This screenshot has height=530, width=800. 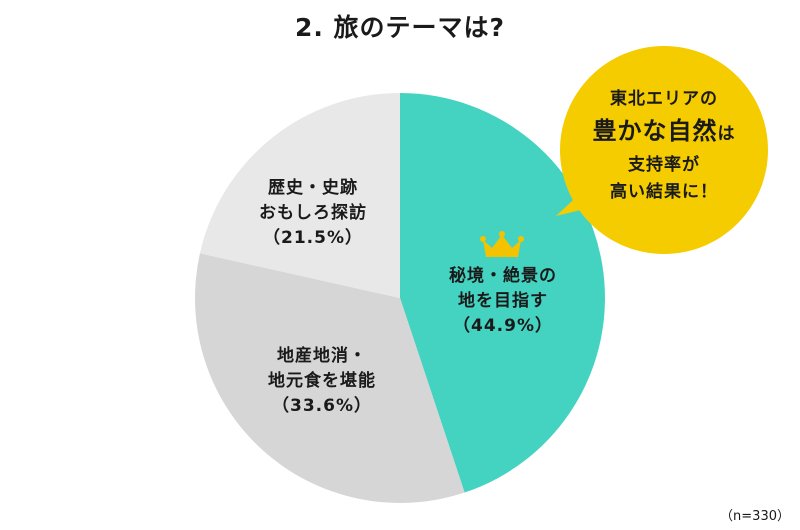 I want to click on slice-label-line: おもしろ探訪, so click(x=313, y=213).